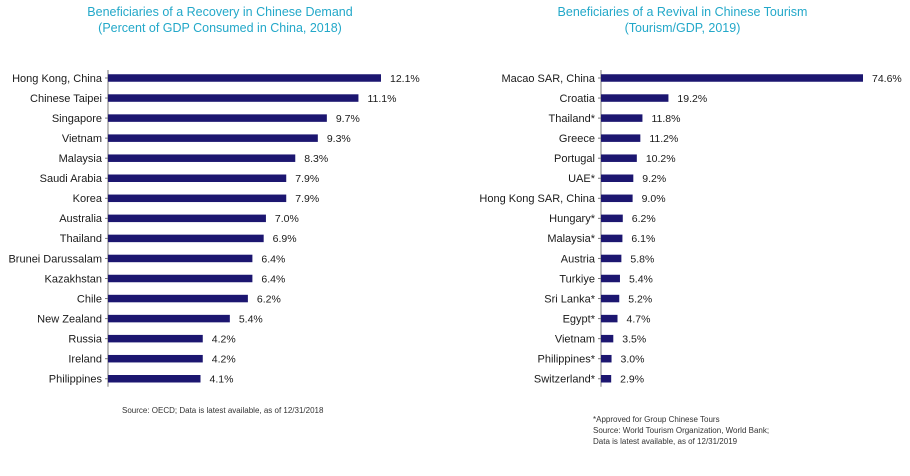 The width and height of the screenshot is (910, 476). I want to click on category-label: Philippines*, so click(567, 360).